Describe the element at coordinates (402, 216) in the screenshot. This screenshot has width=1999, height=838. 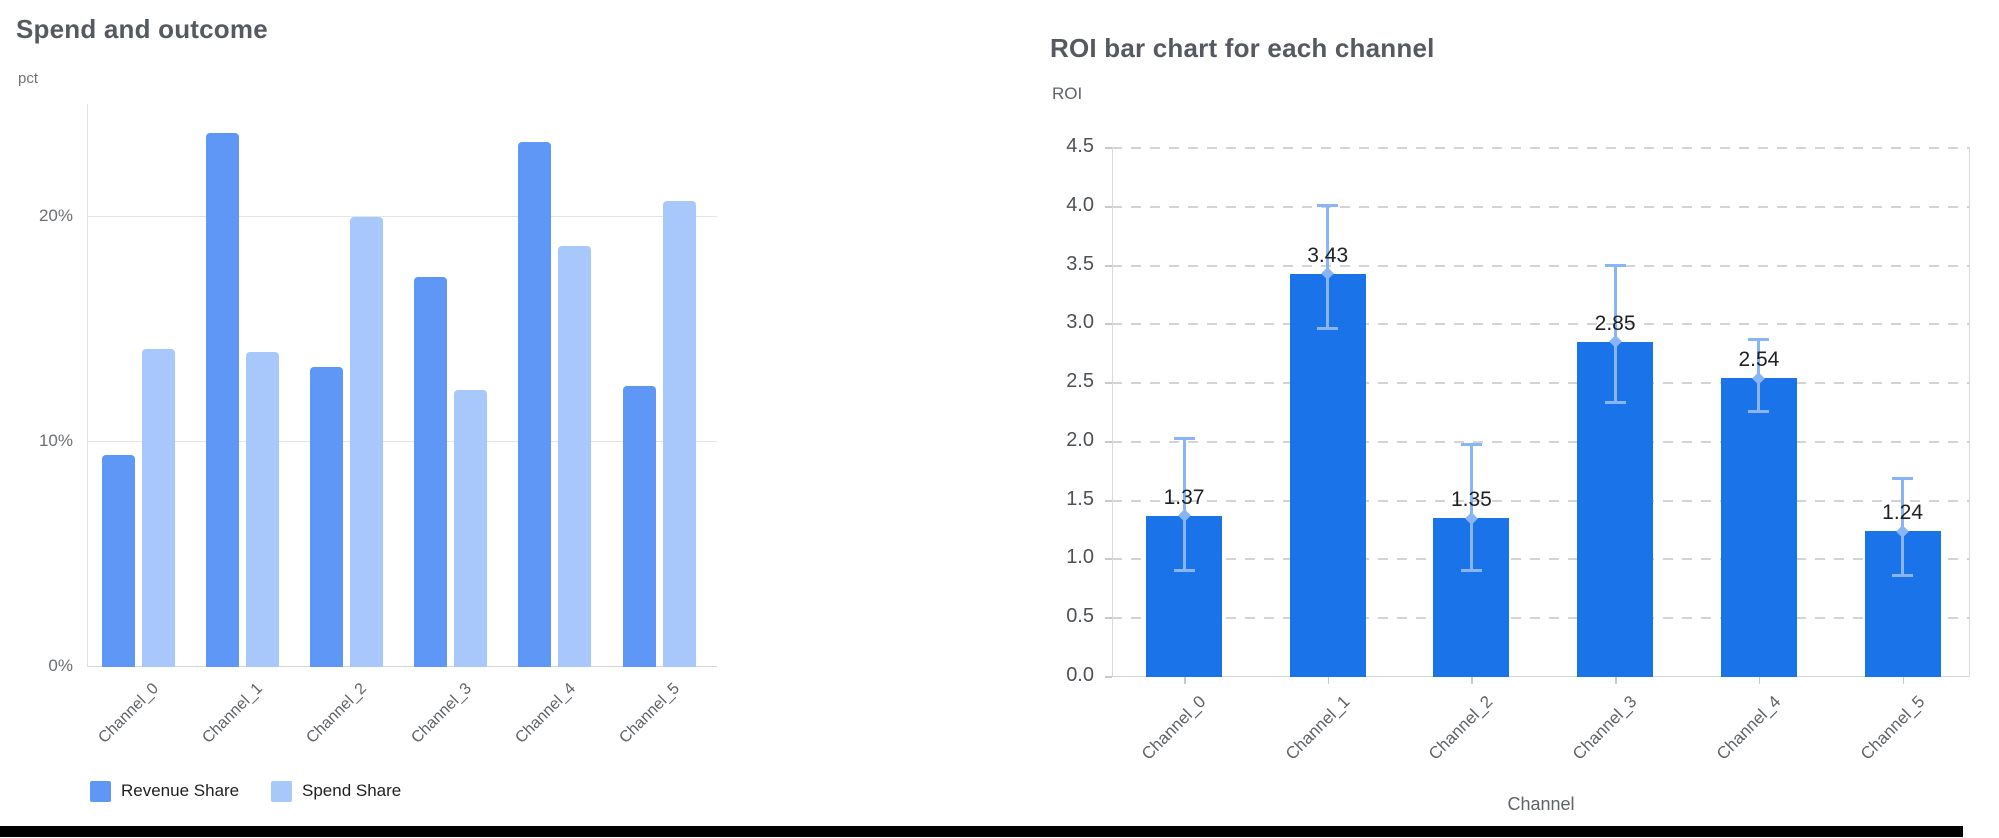
I see `gridline-20%` at that location.